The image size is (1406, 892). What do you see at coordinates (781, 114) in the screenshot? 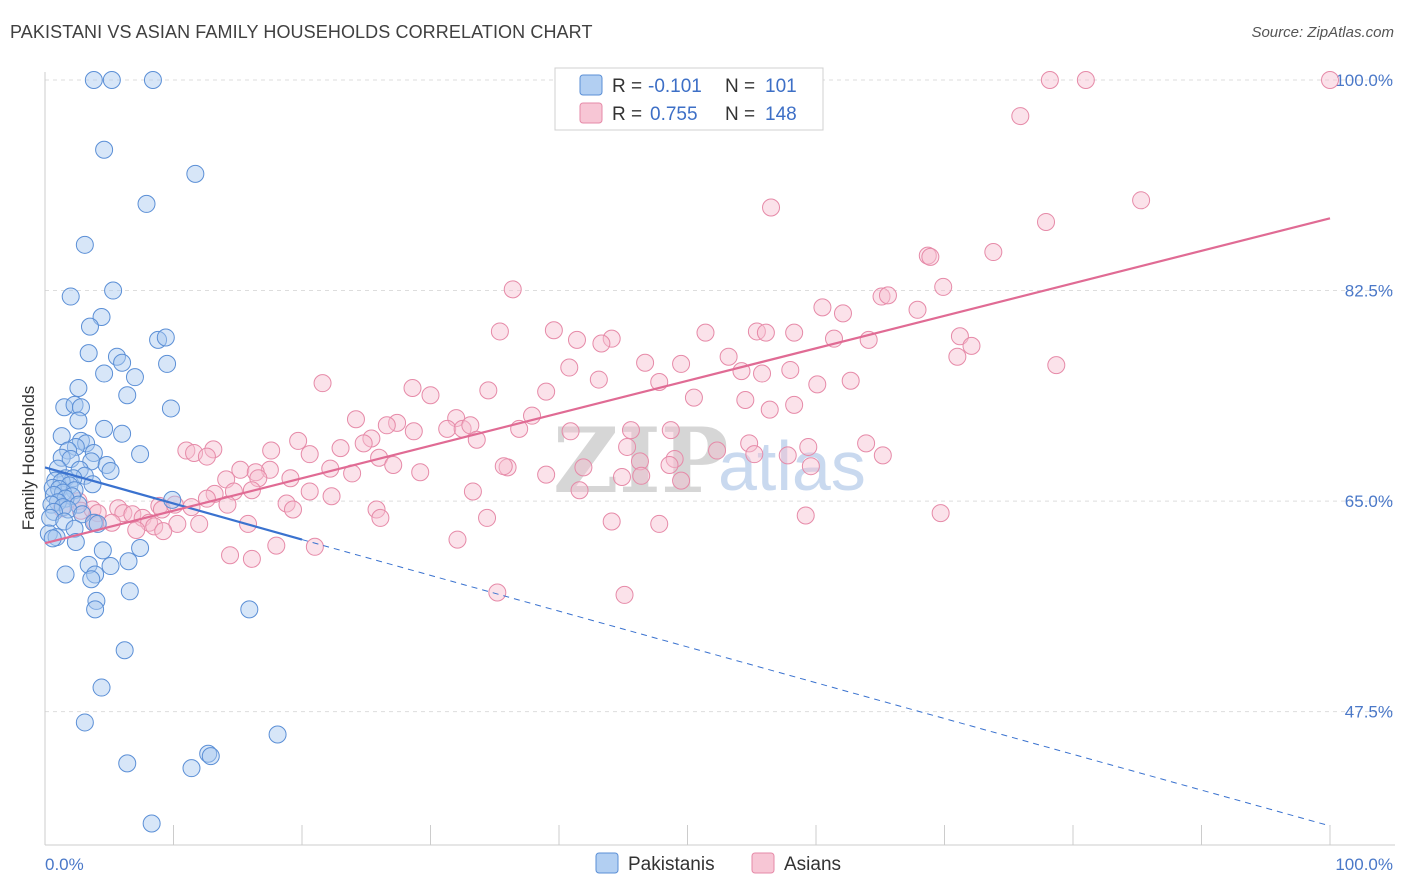
I see `legend-n-value-asians: 148` at bounding box center [781, 114].